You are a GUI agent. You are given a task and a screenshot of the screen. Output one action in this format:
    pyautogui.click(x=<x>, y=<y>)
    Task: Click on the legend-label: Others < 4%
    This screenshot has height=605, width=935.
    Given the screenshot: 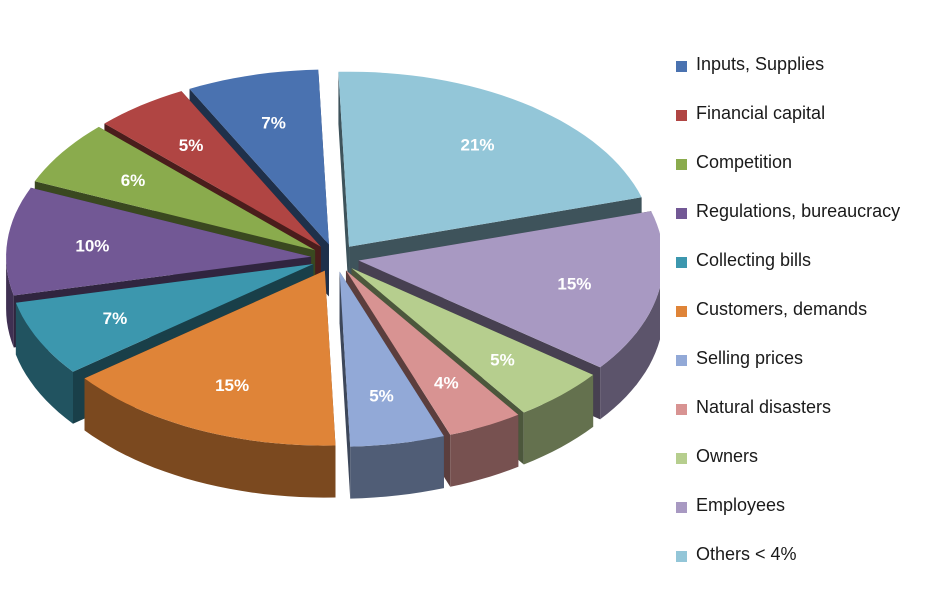 What is the action you would take?
    pyautogui.click(x=746, y=554)
    